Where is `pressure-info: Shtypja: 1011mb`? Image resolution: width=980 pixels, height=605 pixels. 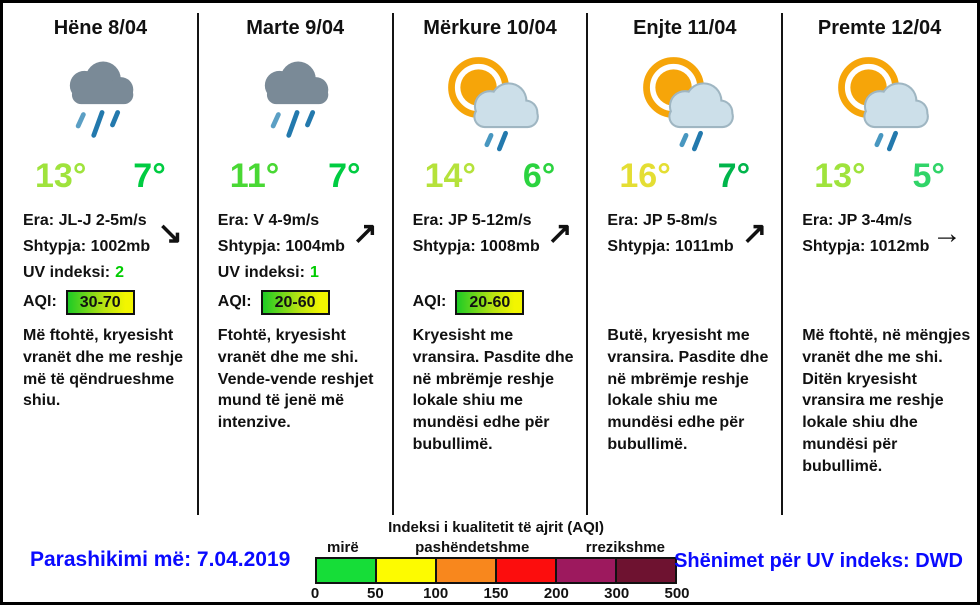
pressure-info: Shtypja: 1011mb is located at coordinates (670, 246).